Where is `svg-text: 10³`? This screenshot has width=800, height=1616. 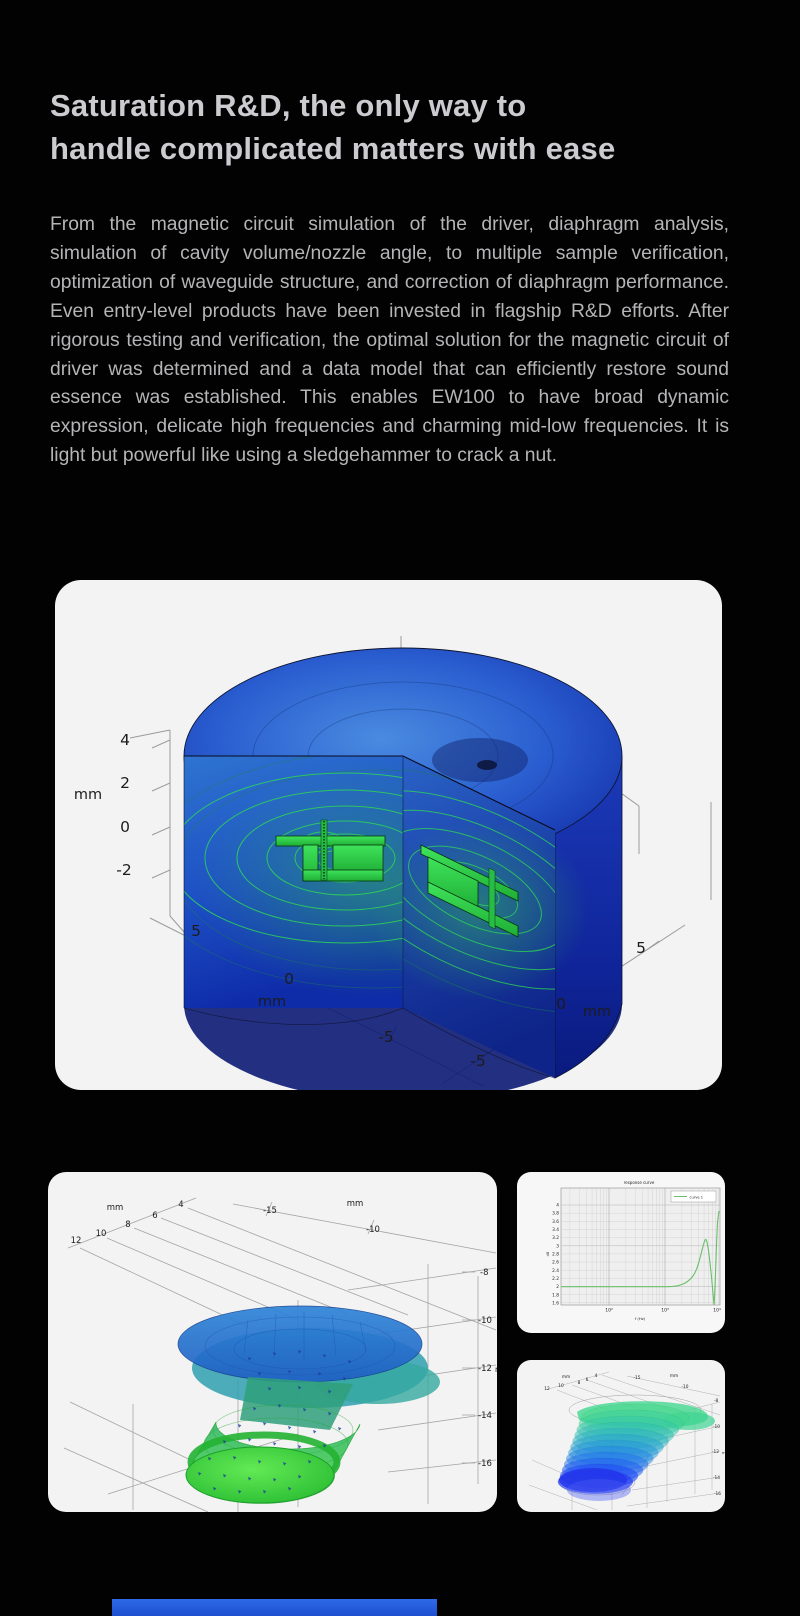 svg-text: 10³ is located at coordinates (665, 1311).